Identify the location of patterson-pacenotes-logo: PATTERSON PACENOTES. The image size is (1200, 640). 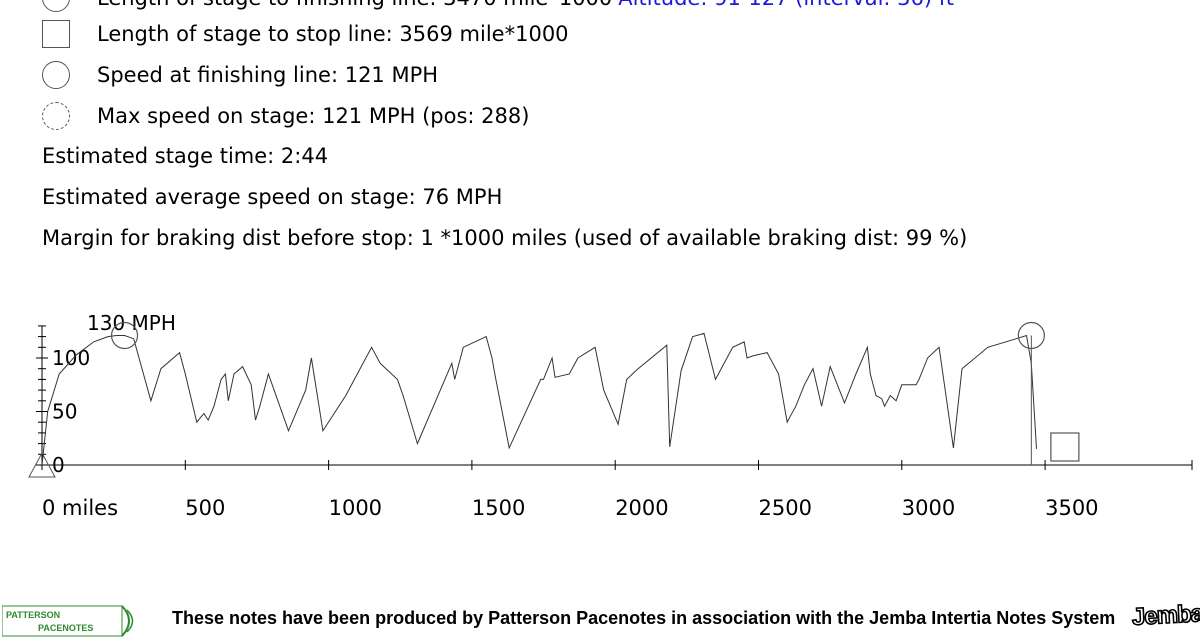
(68, 621).